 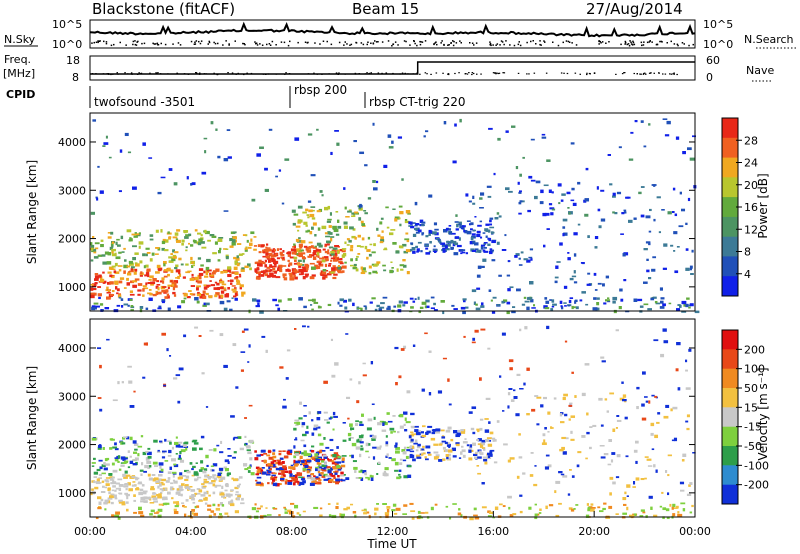 What do you see at coordinates (67, 44) in the screenshot?
I see `noise-left-tick-low: 10^0` at bounding box center [67, 44].